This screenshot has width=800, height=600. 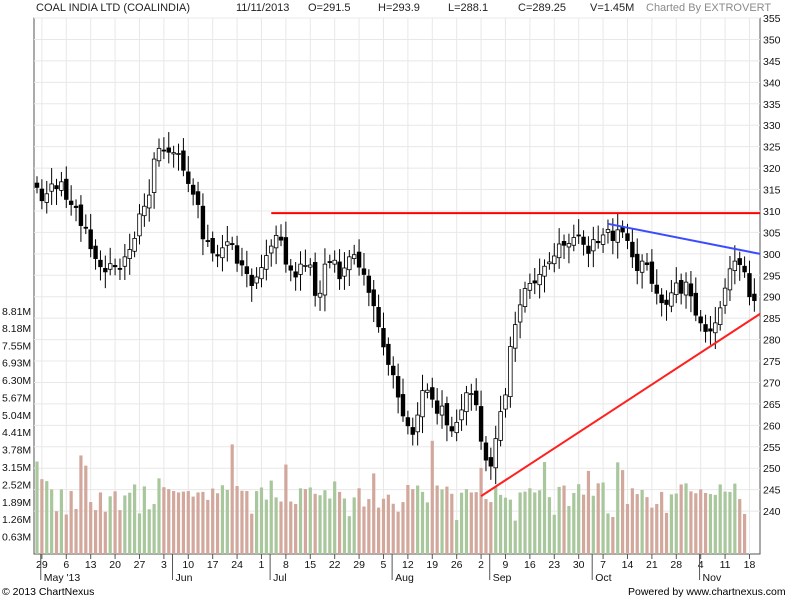 What do you see at coordinates (772, 405) in the screenshot?
I see `price-tick-label: 265` at bounding box center [772, 405].